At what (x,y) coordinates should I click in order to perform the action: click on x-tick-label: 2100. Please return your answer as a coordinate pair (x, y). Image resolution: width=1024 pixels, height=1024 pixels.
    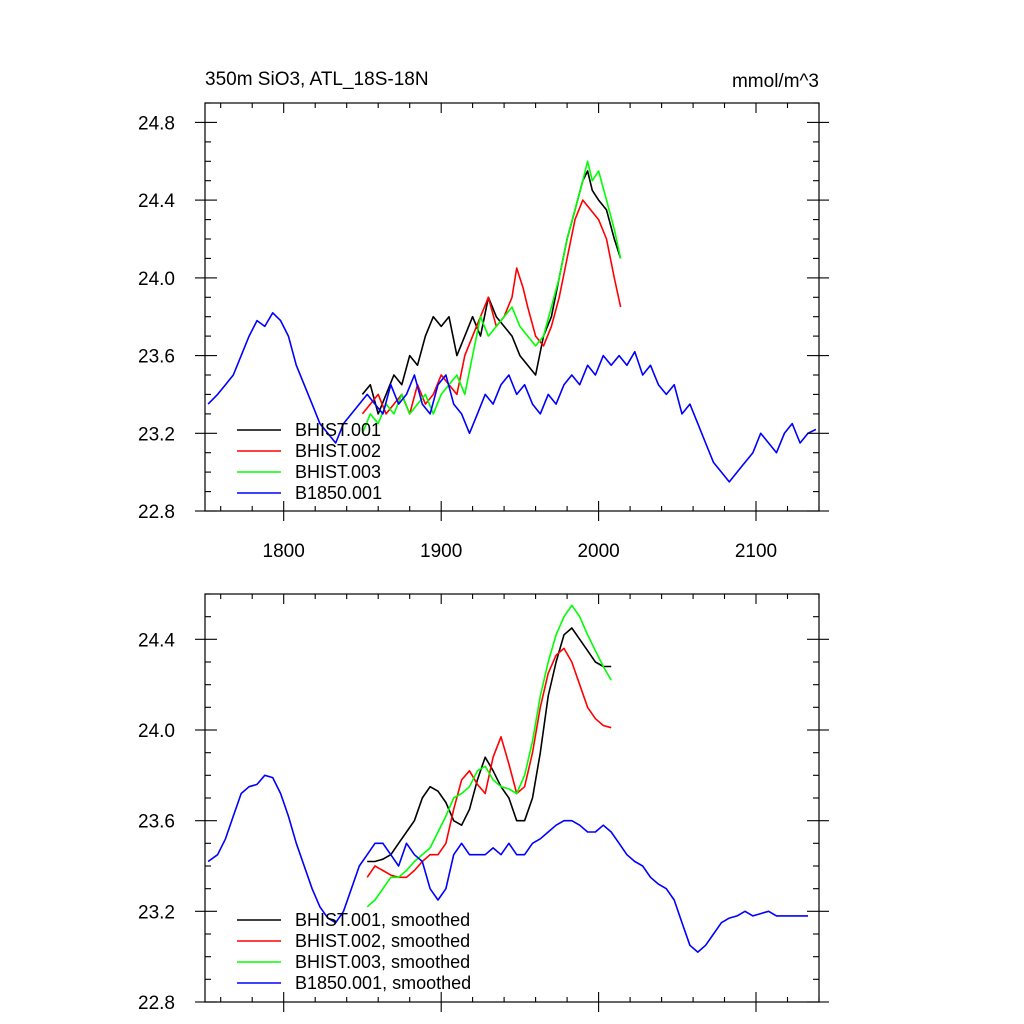
    Looking at the image, I should click on (756, 551).